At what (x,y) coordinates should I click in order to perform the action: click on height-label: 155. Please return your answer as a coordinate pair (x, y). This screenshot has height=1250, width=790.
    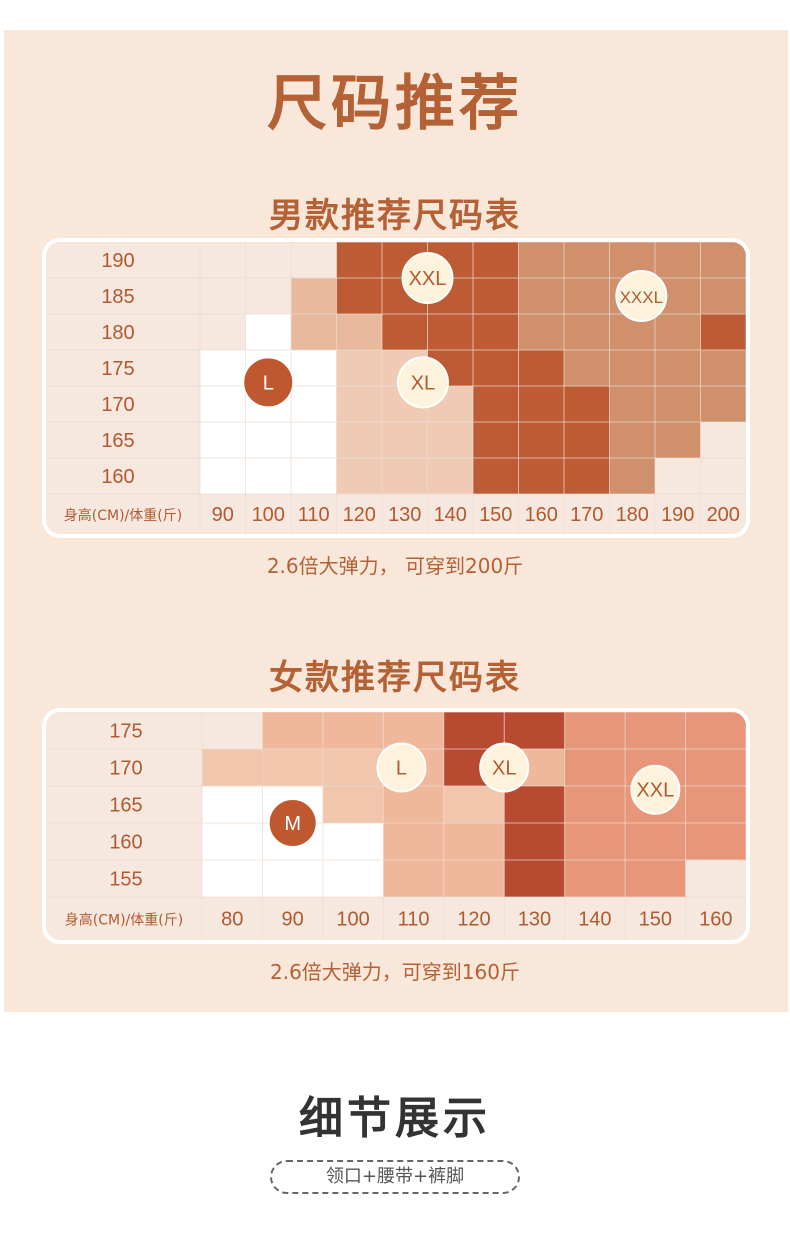
    Looking at the image, I should click on (125, 880).